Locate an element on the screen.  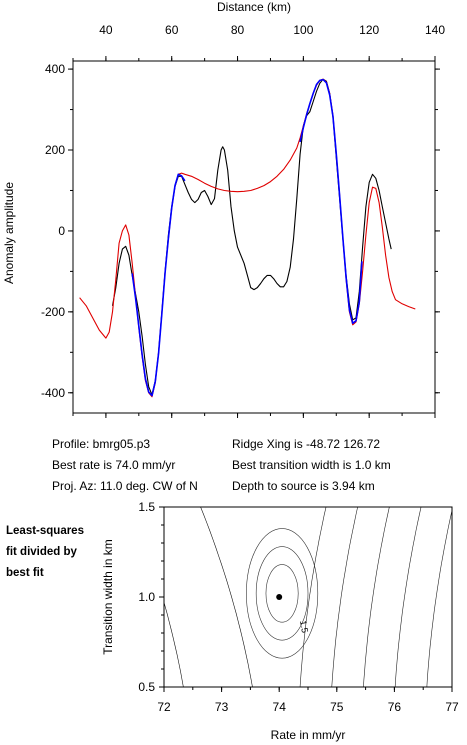
best-fit-point is located at coordinates (279, 597).